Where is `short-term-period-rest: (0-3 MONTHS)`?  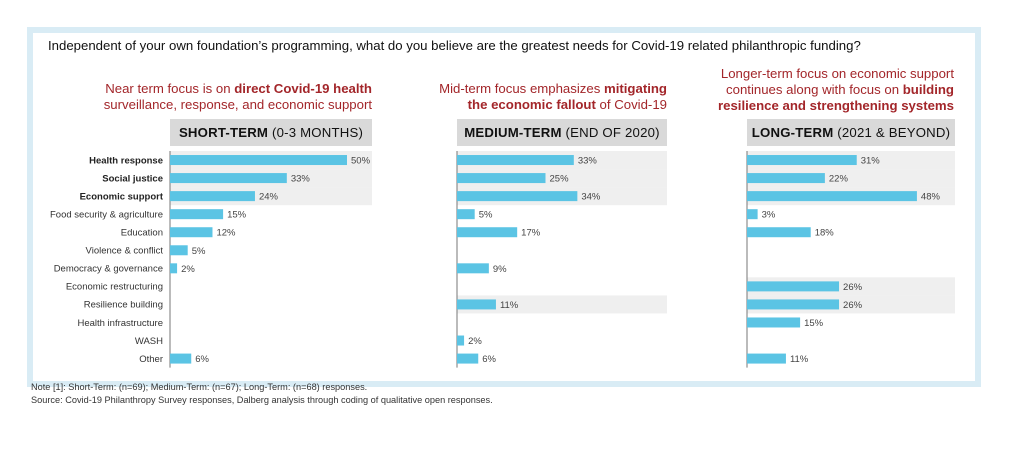 short-term-period-rest: (0-3 MONTHS) is located at coordinates (316, 132).